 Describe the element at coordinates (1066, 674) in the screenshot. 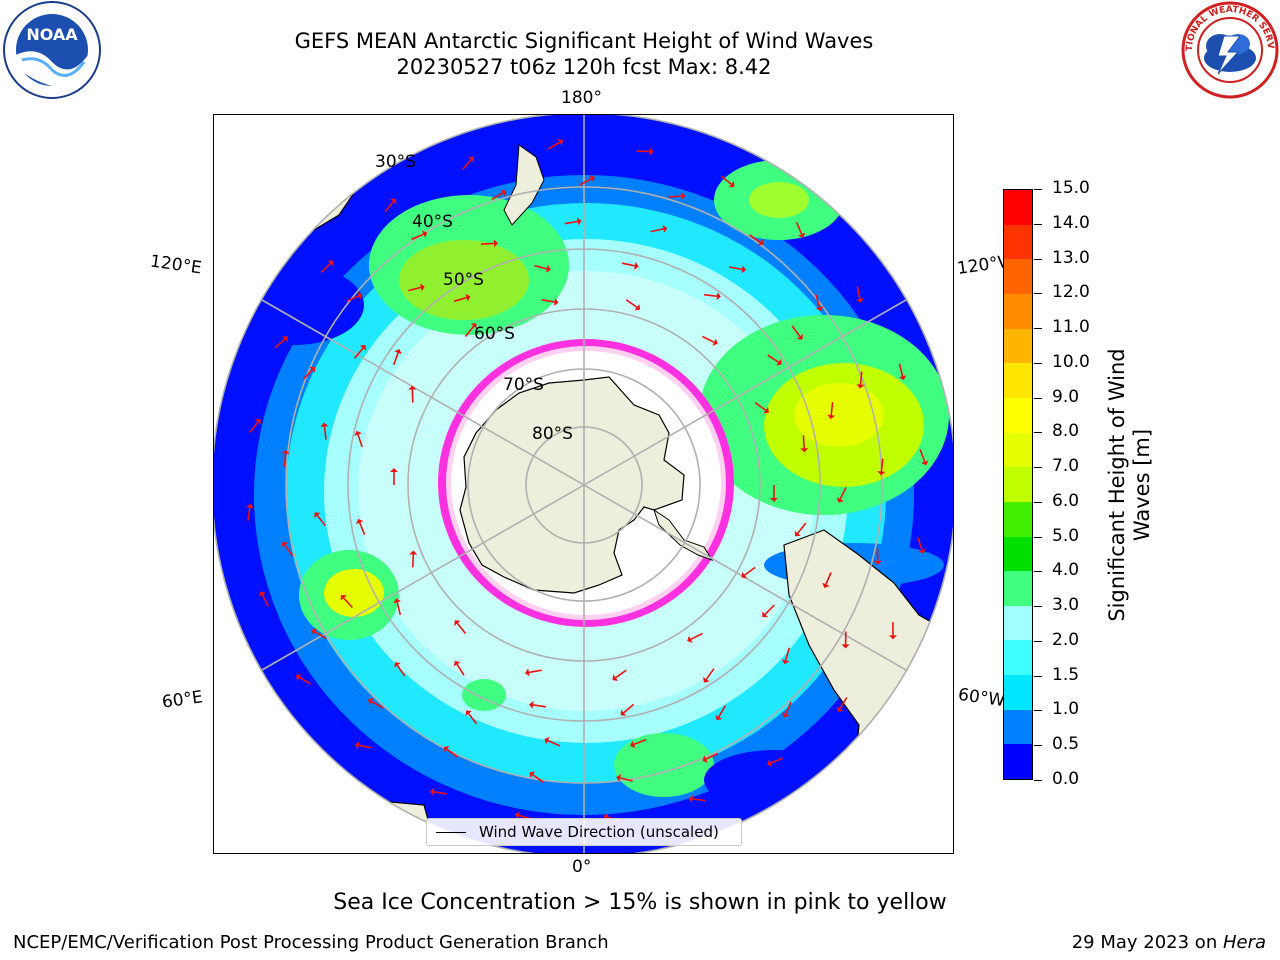

I see `colorbar-tick-label: 1.5` at that location.